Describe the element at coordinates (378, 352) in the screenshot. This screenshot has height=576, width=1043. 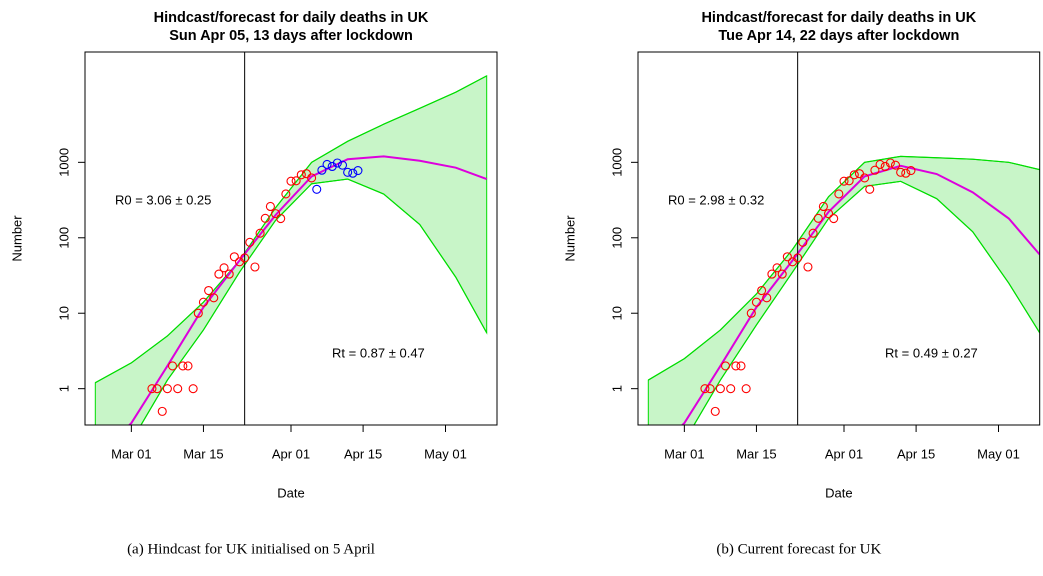
I see `annotation: Rt = 0.87 ± 0.47` at that location.